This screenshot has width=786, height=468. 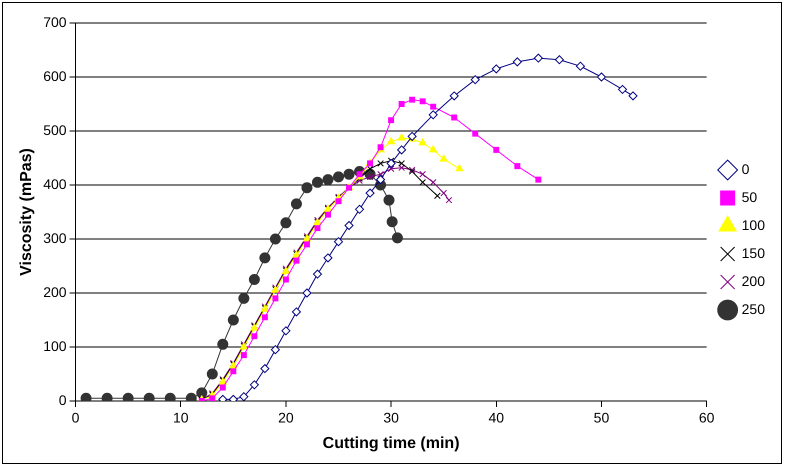 I want to click on x-tick-label: 50, so click(x=602, y=417).